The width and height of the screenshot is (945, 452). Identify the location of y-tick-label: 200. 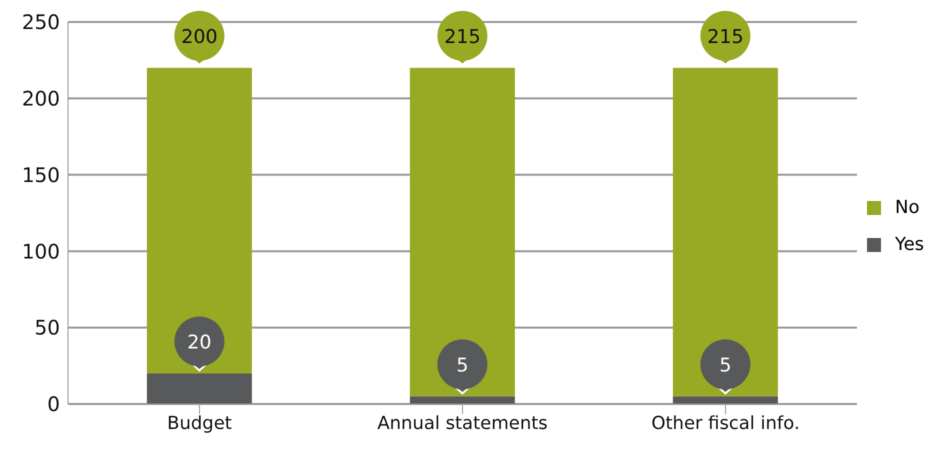
(41, 98).